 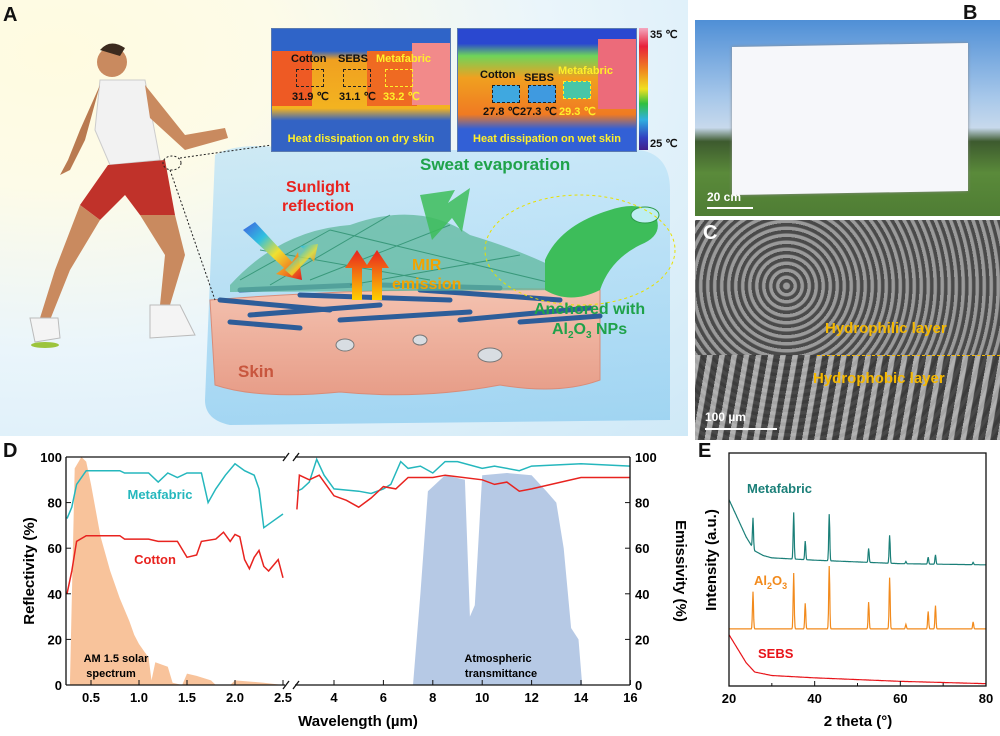 What do you see at coordinates (310, 78) in the screenshot?
I see `dry-box-cotton` at bounding box center [310, 78].